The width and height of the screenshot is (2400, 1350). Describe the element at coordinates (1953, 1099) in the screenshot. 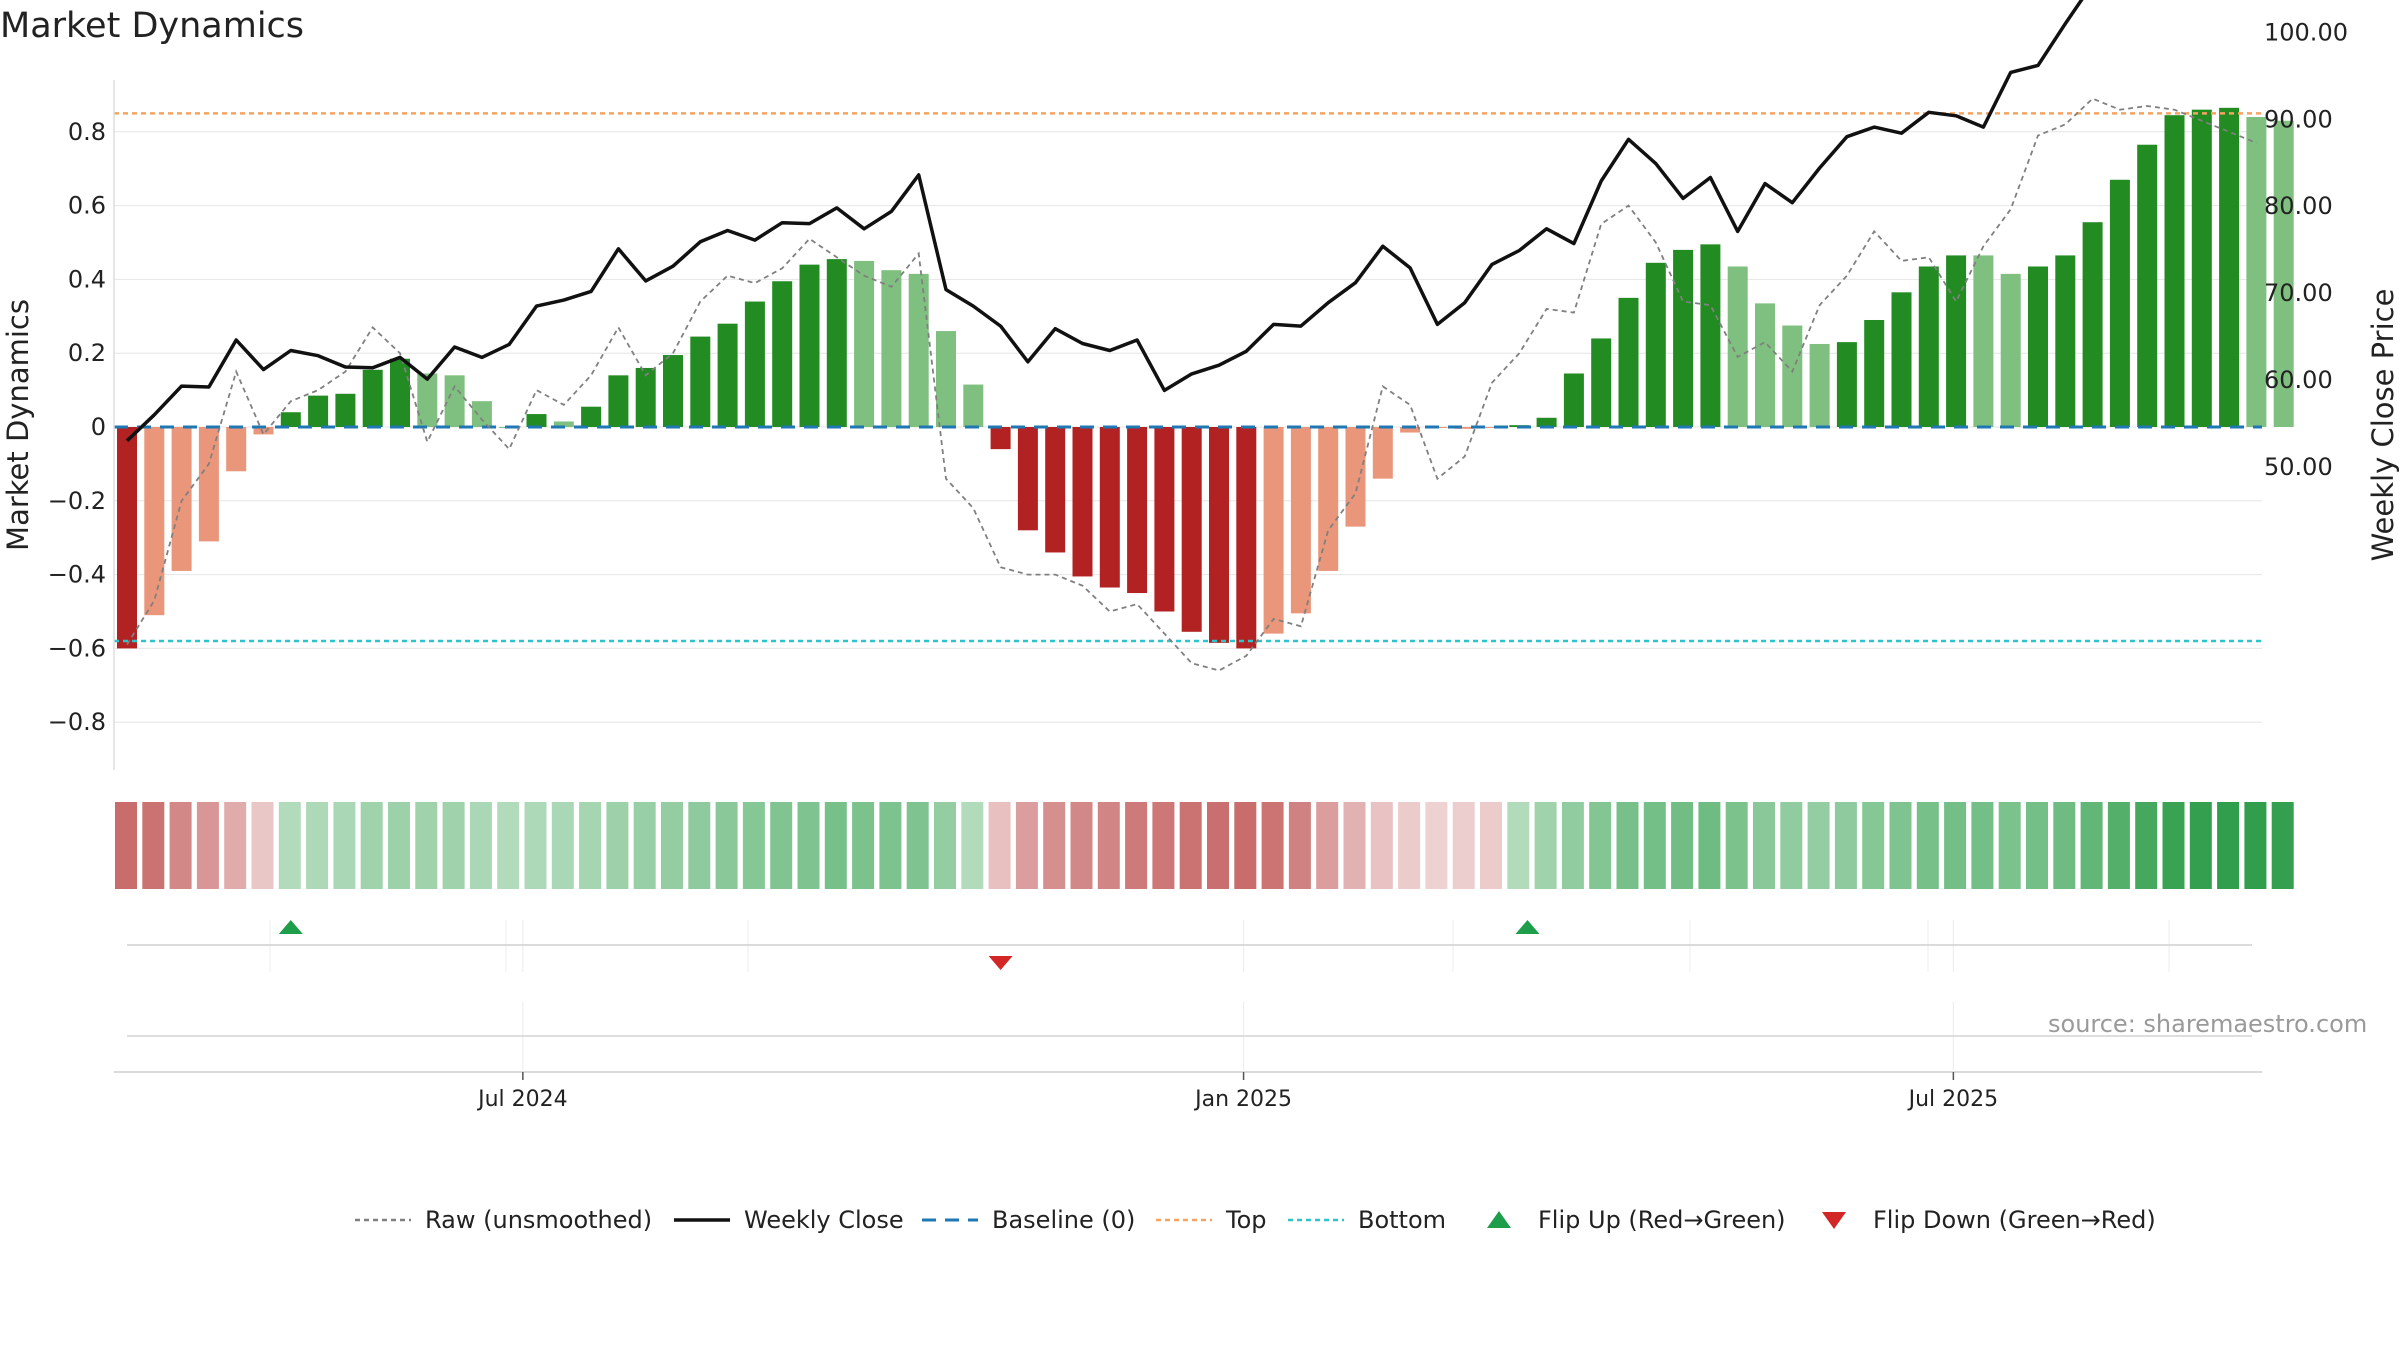

I see `x-tick-label-2: Jul 2025` at that location.